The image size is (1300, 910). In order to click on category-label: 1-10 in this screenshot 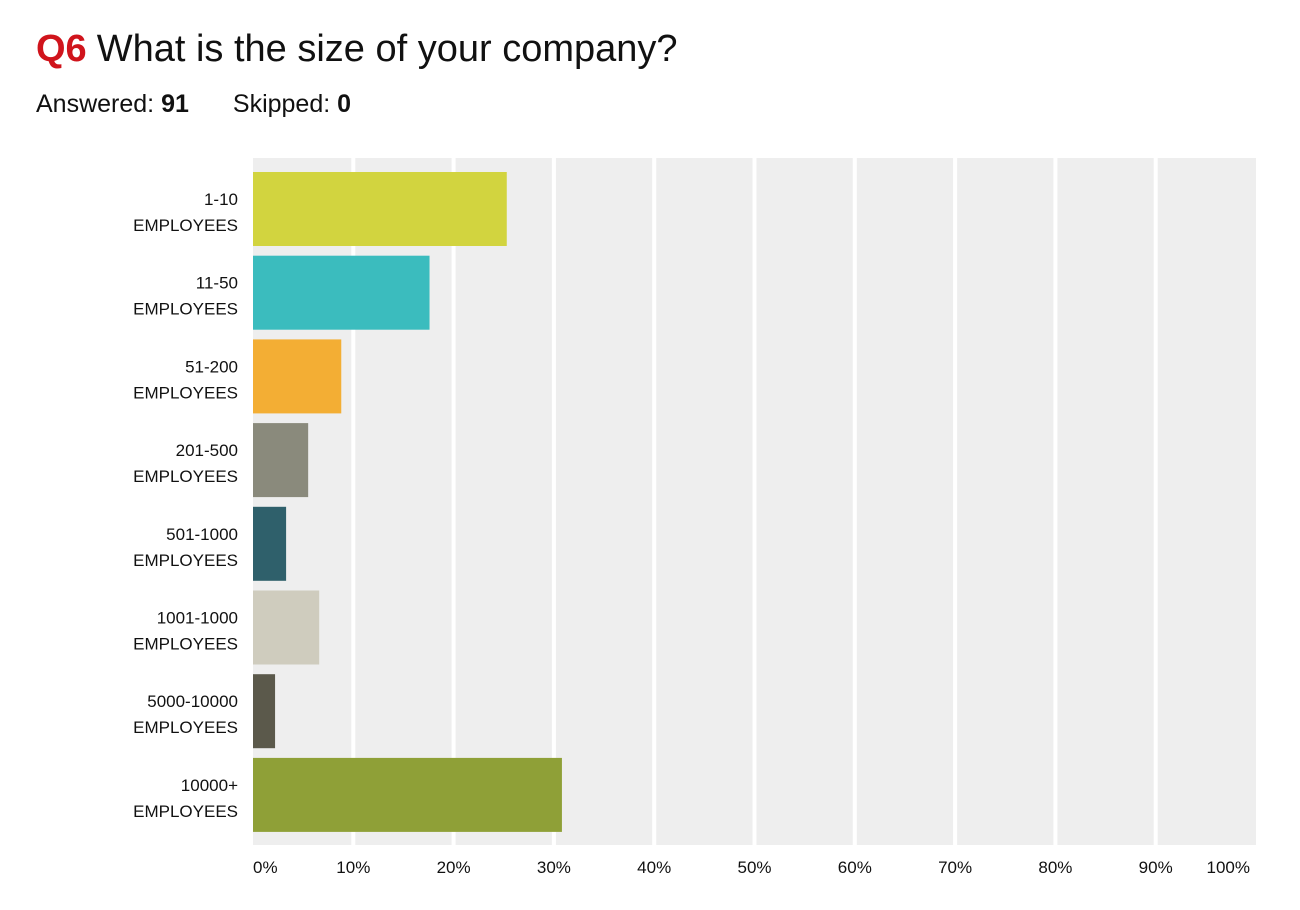, I will do `click(221, 199)`.